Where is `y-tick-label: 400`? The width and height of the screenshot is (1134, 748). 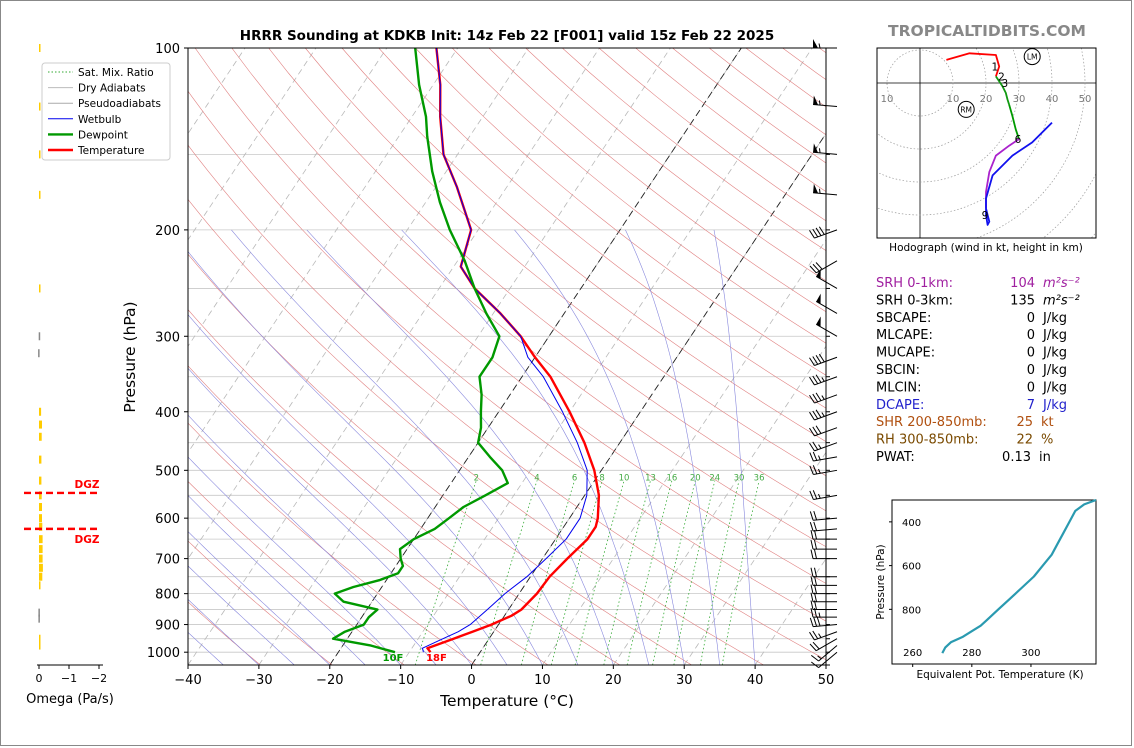
y-tick-label: 400 is located at coordinates (167, 413).